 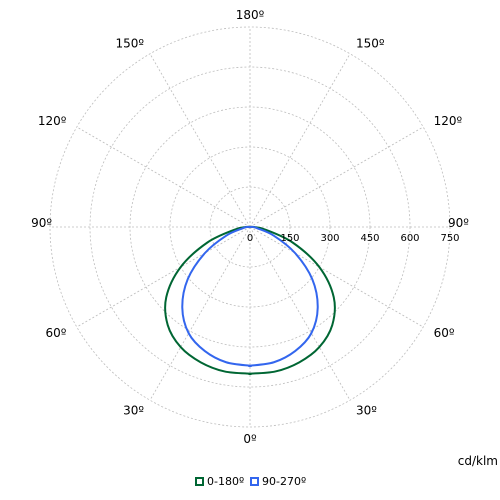 What do you see at coordinates (250, 238) in the screenshot?
I see `radial-tick-label: 0` at bounding box center [250, 238].